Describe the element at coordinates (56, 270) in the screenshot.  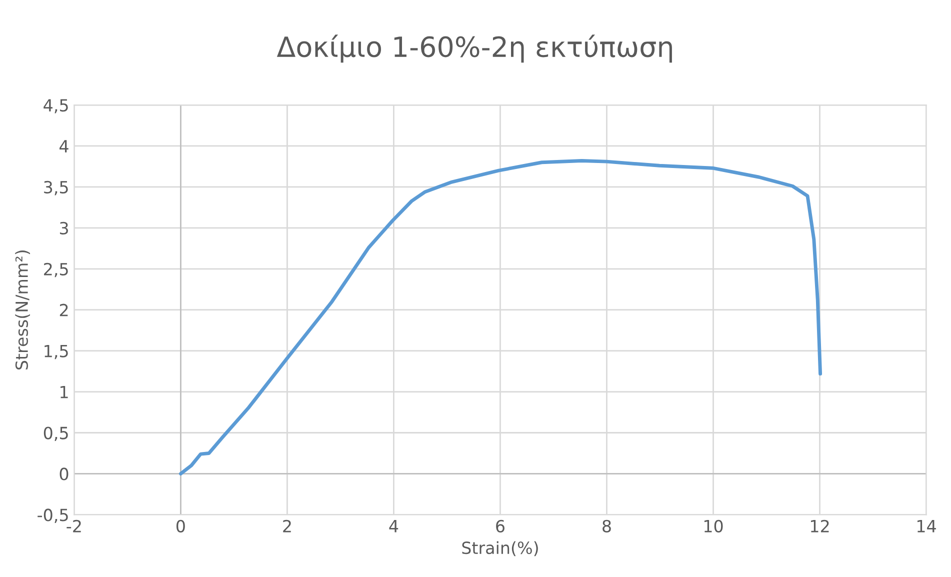
I see `y-tick-label: 2,5` at that location.